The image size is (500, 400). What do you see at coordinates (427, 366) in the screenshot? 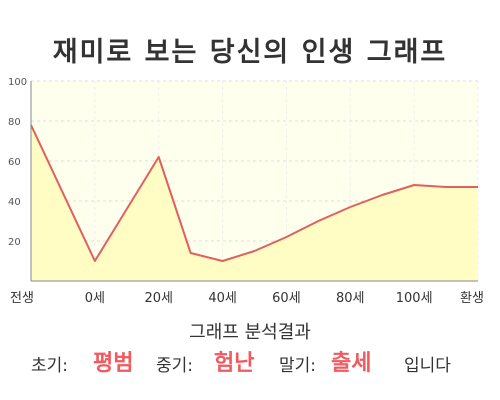
I see `result-suffix: 입니다` at bounding box center [427, 366].